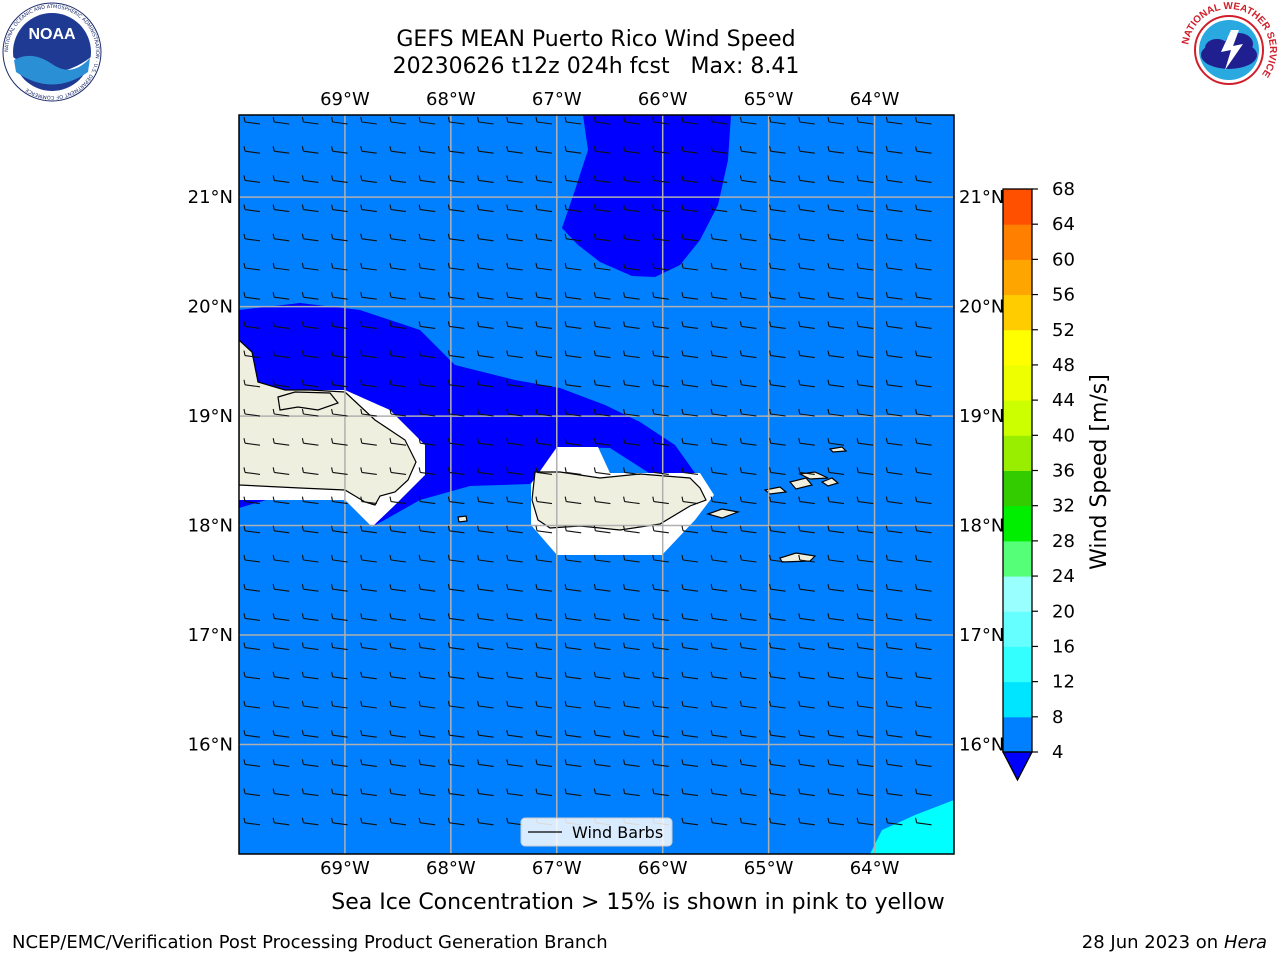  I want to click on x-tick-label-top: 69°W, so click(345, 99).